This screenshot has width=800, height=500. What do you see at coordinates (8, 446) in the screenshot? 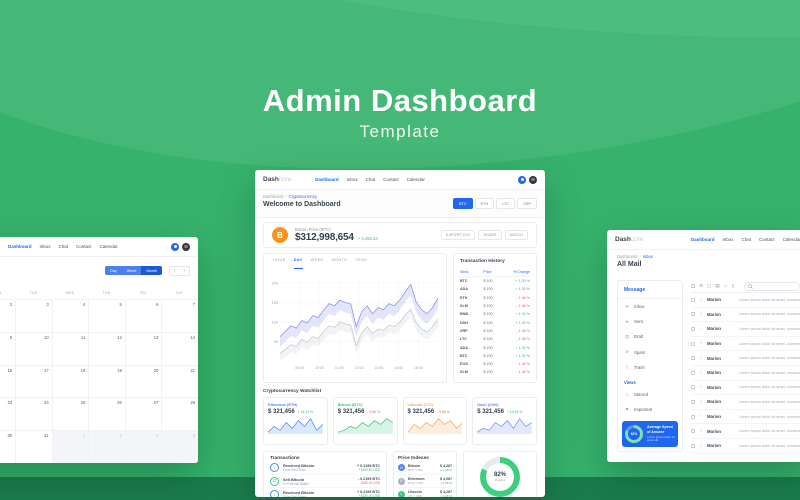
I see `calendar-day-cell: 30` at bounding box center [8, 446].